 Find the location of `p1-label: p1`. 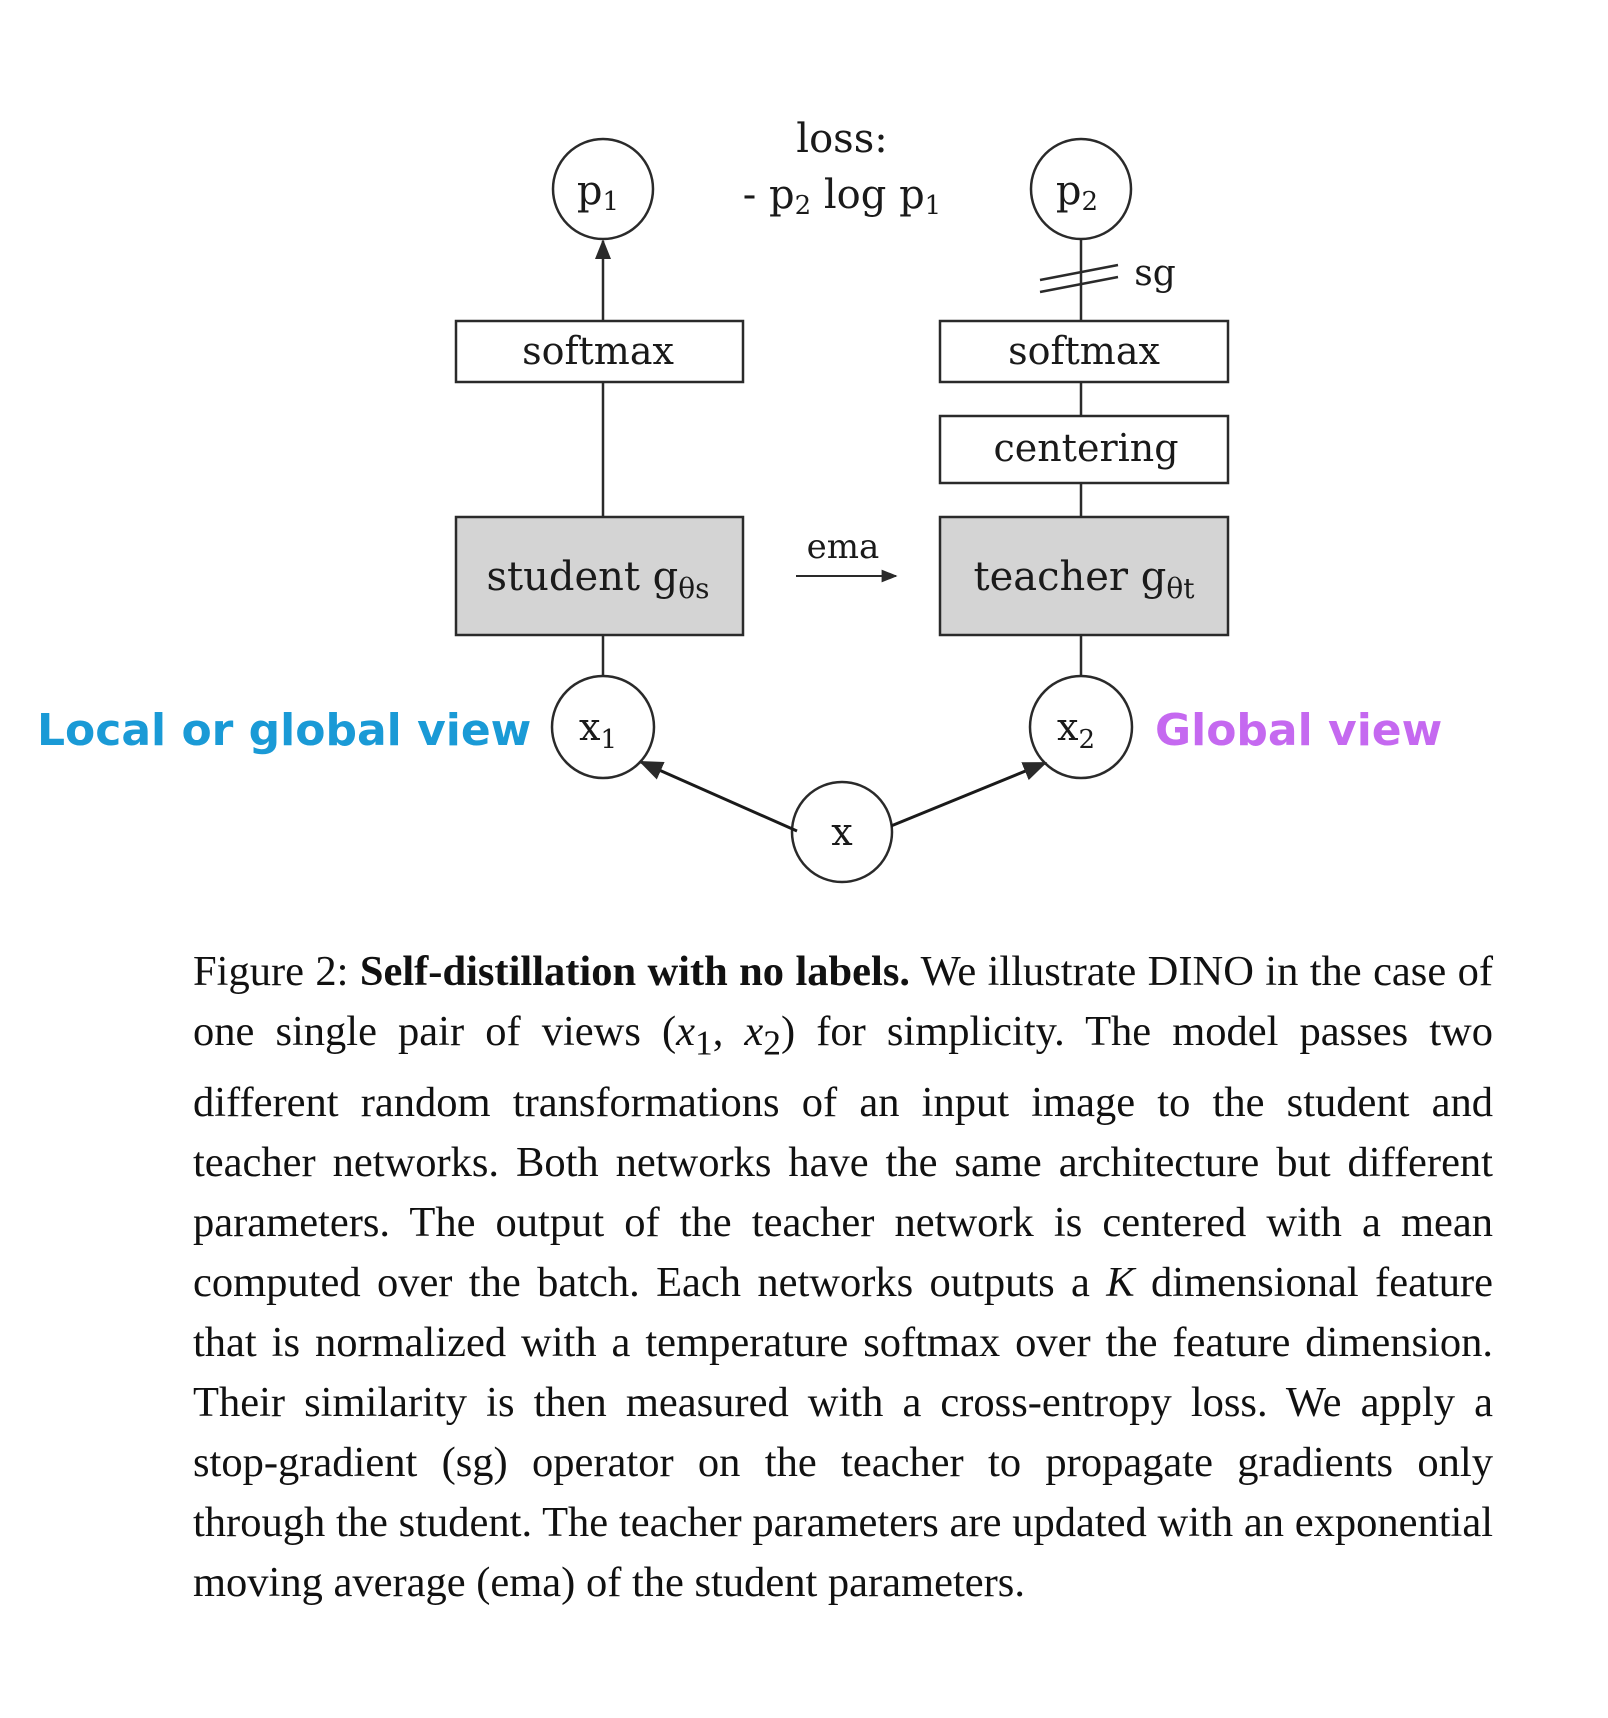

p1-label: p1 is located at coordinates (598, 192).